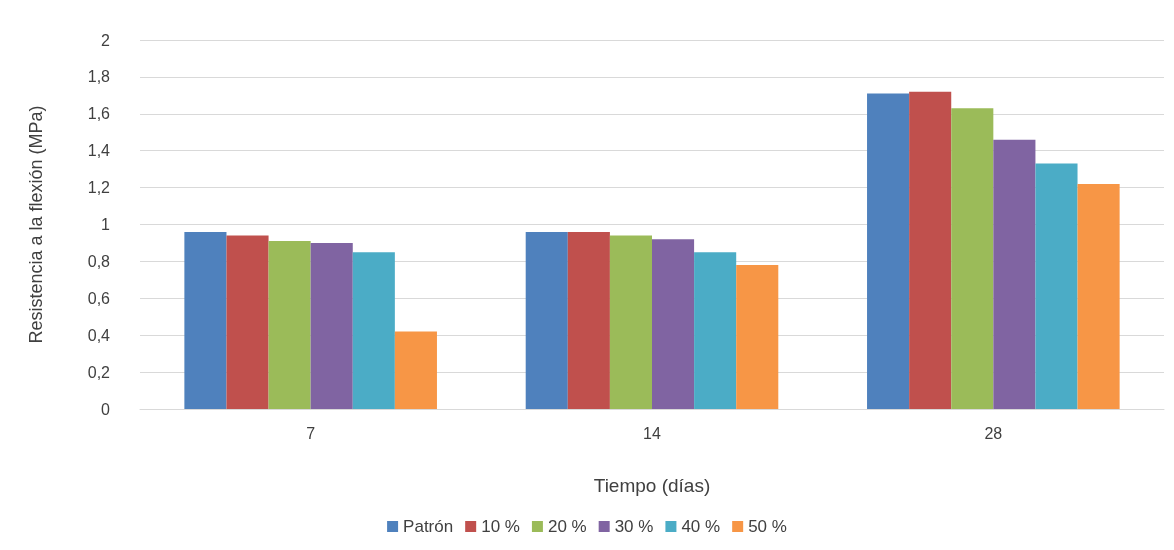 This screenshot has width=1174, height=550. I want to click on legend-label: 30 %, so click(634, 526).